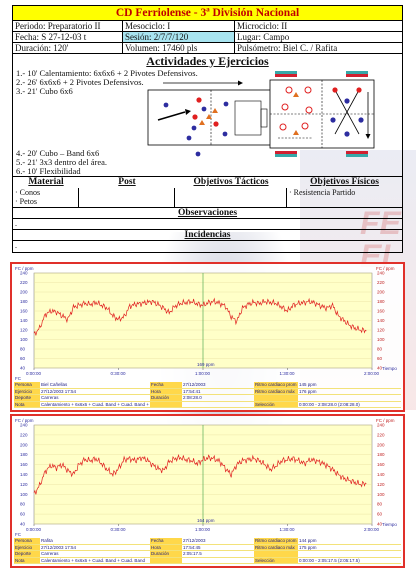 The image size is (416, 574). Describe the element at coordinates (127, 197) in the screenshot. I see `post-cell` at that location.